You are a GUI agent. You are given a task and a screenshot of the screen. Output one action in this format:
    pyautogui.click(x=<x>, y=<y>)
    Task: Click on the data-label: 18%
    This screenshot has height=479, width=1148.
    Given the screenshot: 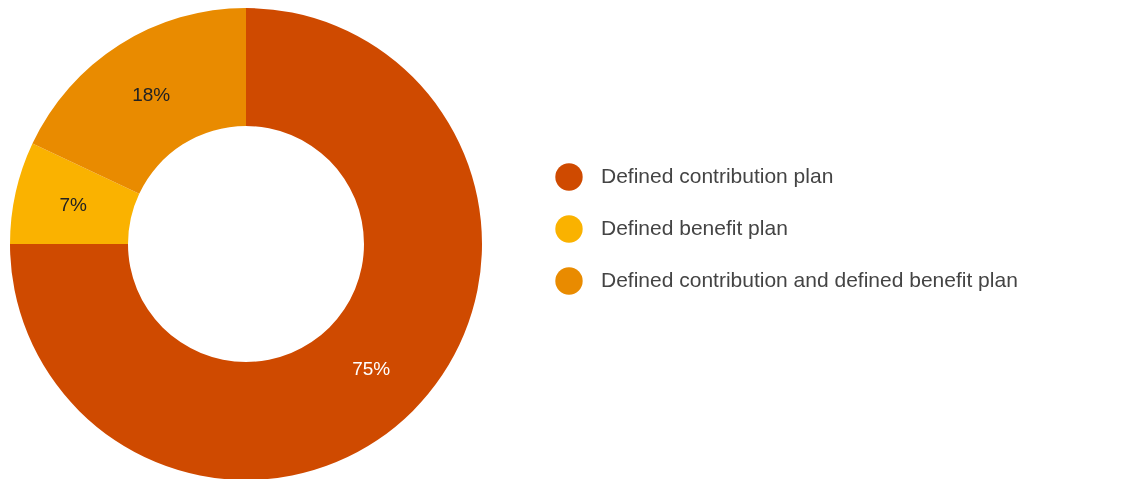 What is the action you would take?
    pyautogui.click(x=151, y=94)
    